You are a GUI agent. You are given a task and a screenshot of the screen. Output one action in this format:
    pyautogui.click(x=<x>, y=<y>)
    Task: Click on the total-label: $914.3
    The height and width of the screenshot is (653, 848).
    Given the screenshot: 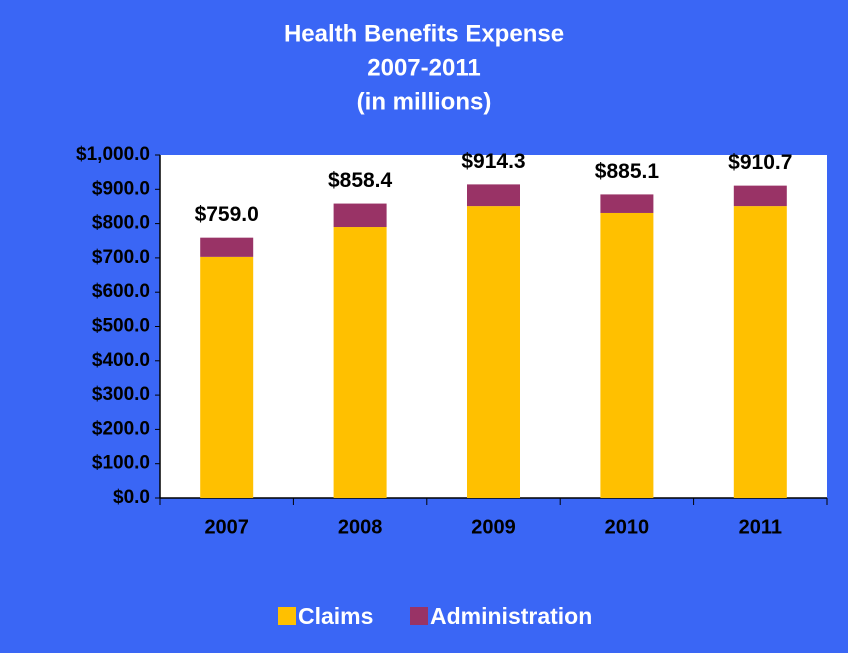 What is the action you would take?
    pyautogui.click(x=493, y=161)
    